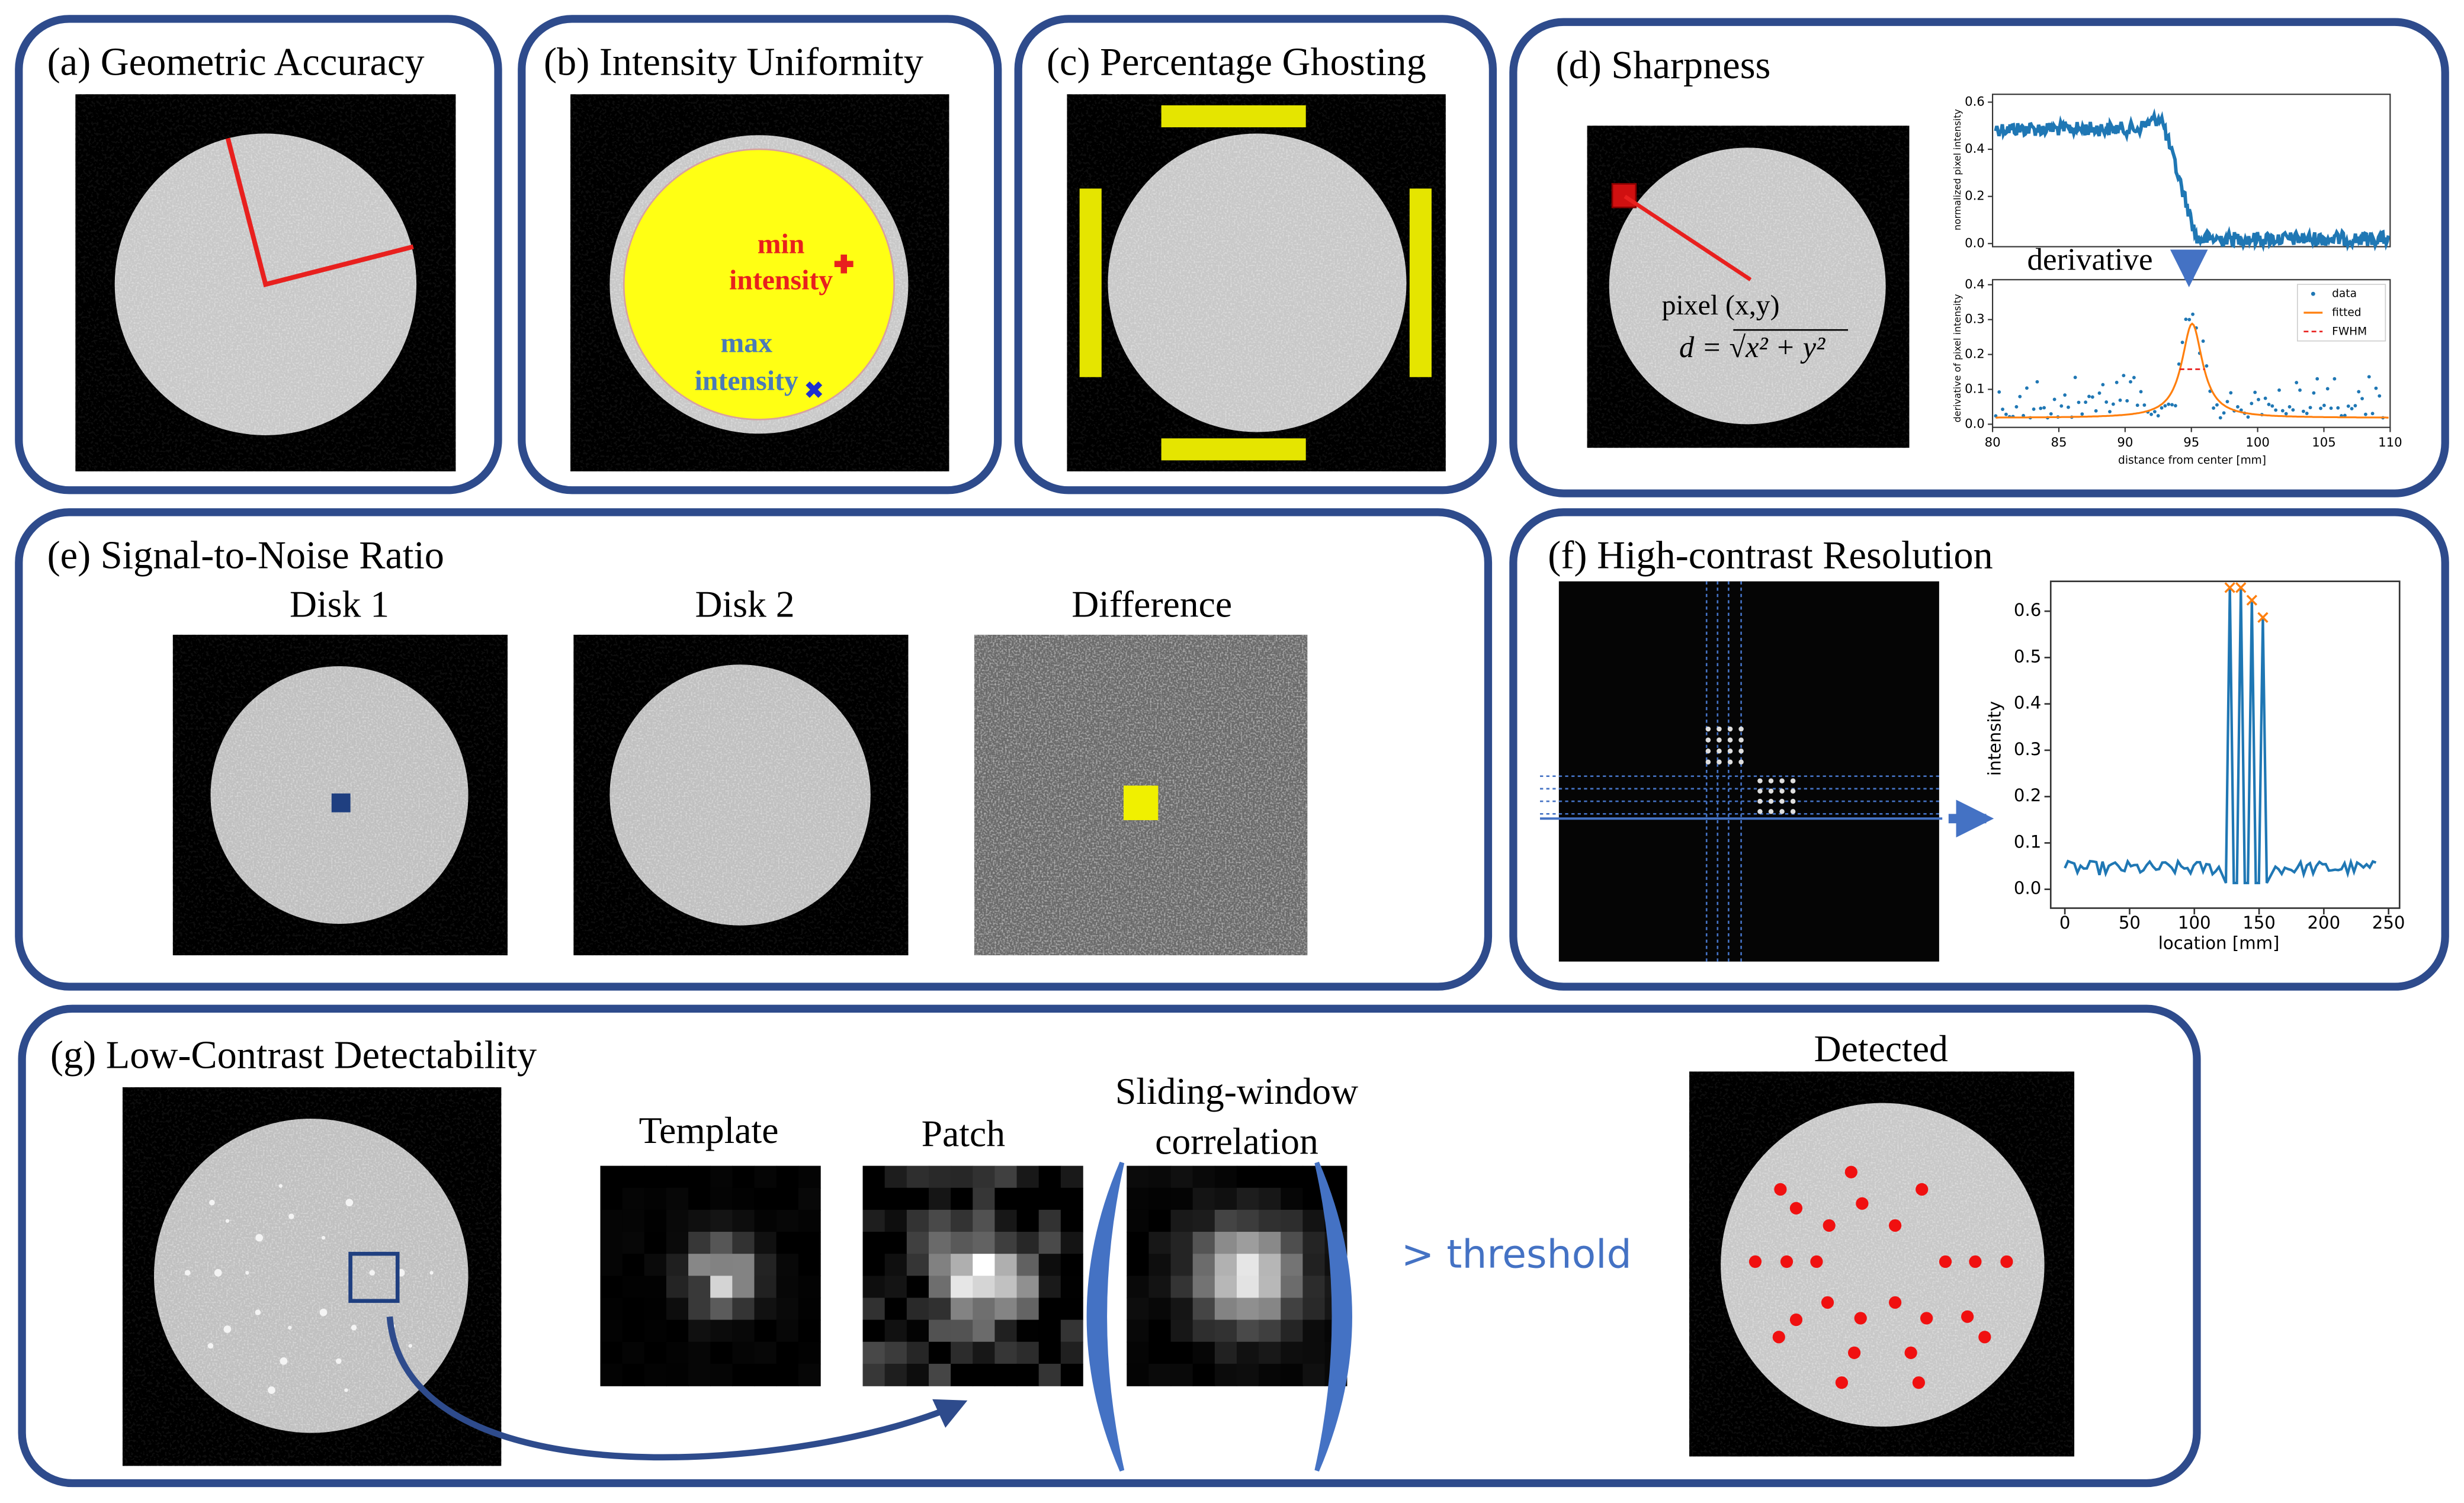  I want to click on x-tick-label: 85, so click(2059, 442).